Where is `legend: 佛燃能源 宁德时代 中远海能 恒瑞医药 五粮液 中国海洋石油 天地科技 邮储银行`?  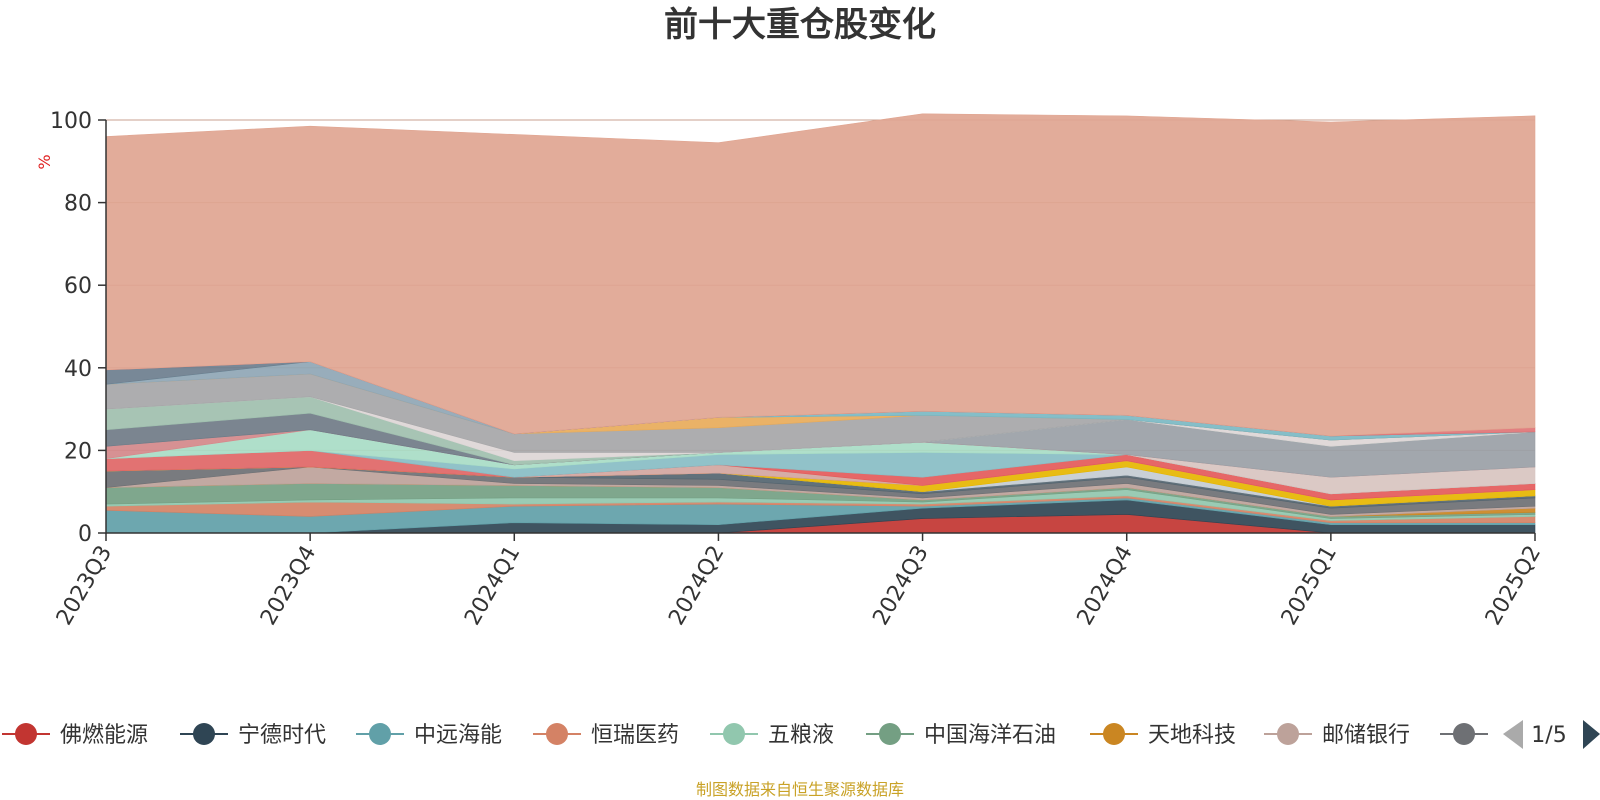
legend: 佛燃能源 宁德时代 中远海能 恒瑞医药 五粮液 中国海洋石油 天地科技 邮储银行 is located at coordinates (745, 735).